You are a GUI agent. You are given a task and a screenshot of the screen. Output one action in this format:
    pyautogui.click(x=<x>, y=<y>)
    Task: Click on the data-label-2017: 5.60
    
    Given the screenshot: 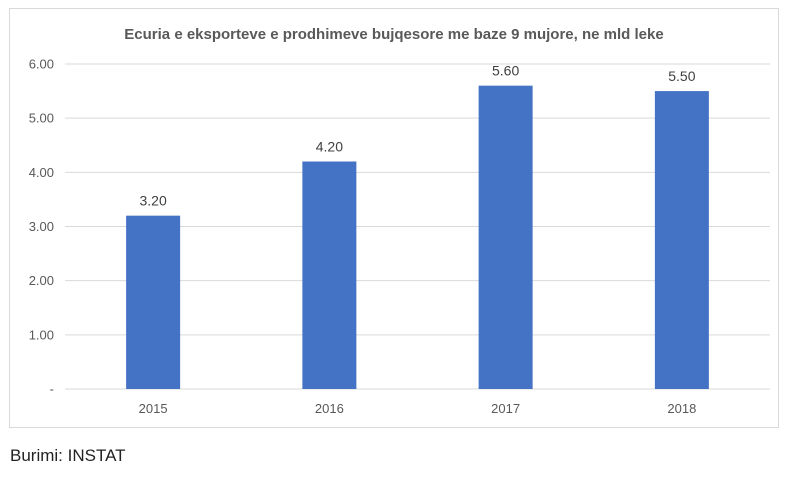 What is the action you would take?
    pyautogui.click(x=505, y=71)
    